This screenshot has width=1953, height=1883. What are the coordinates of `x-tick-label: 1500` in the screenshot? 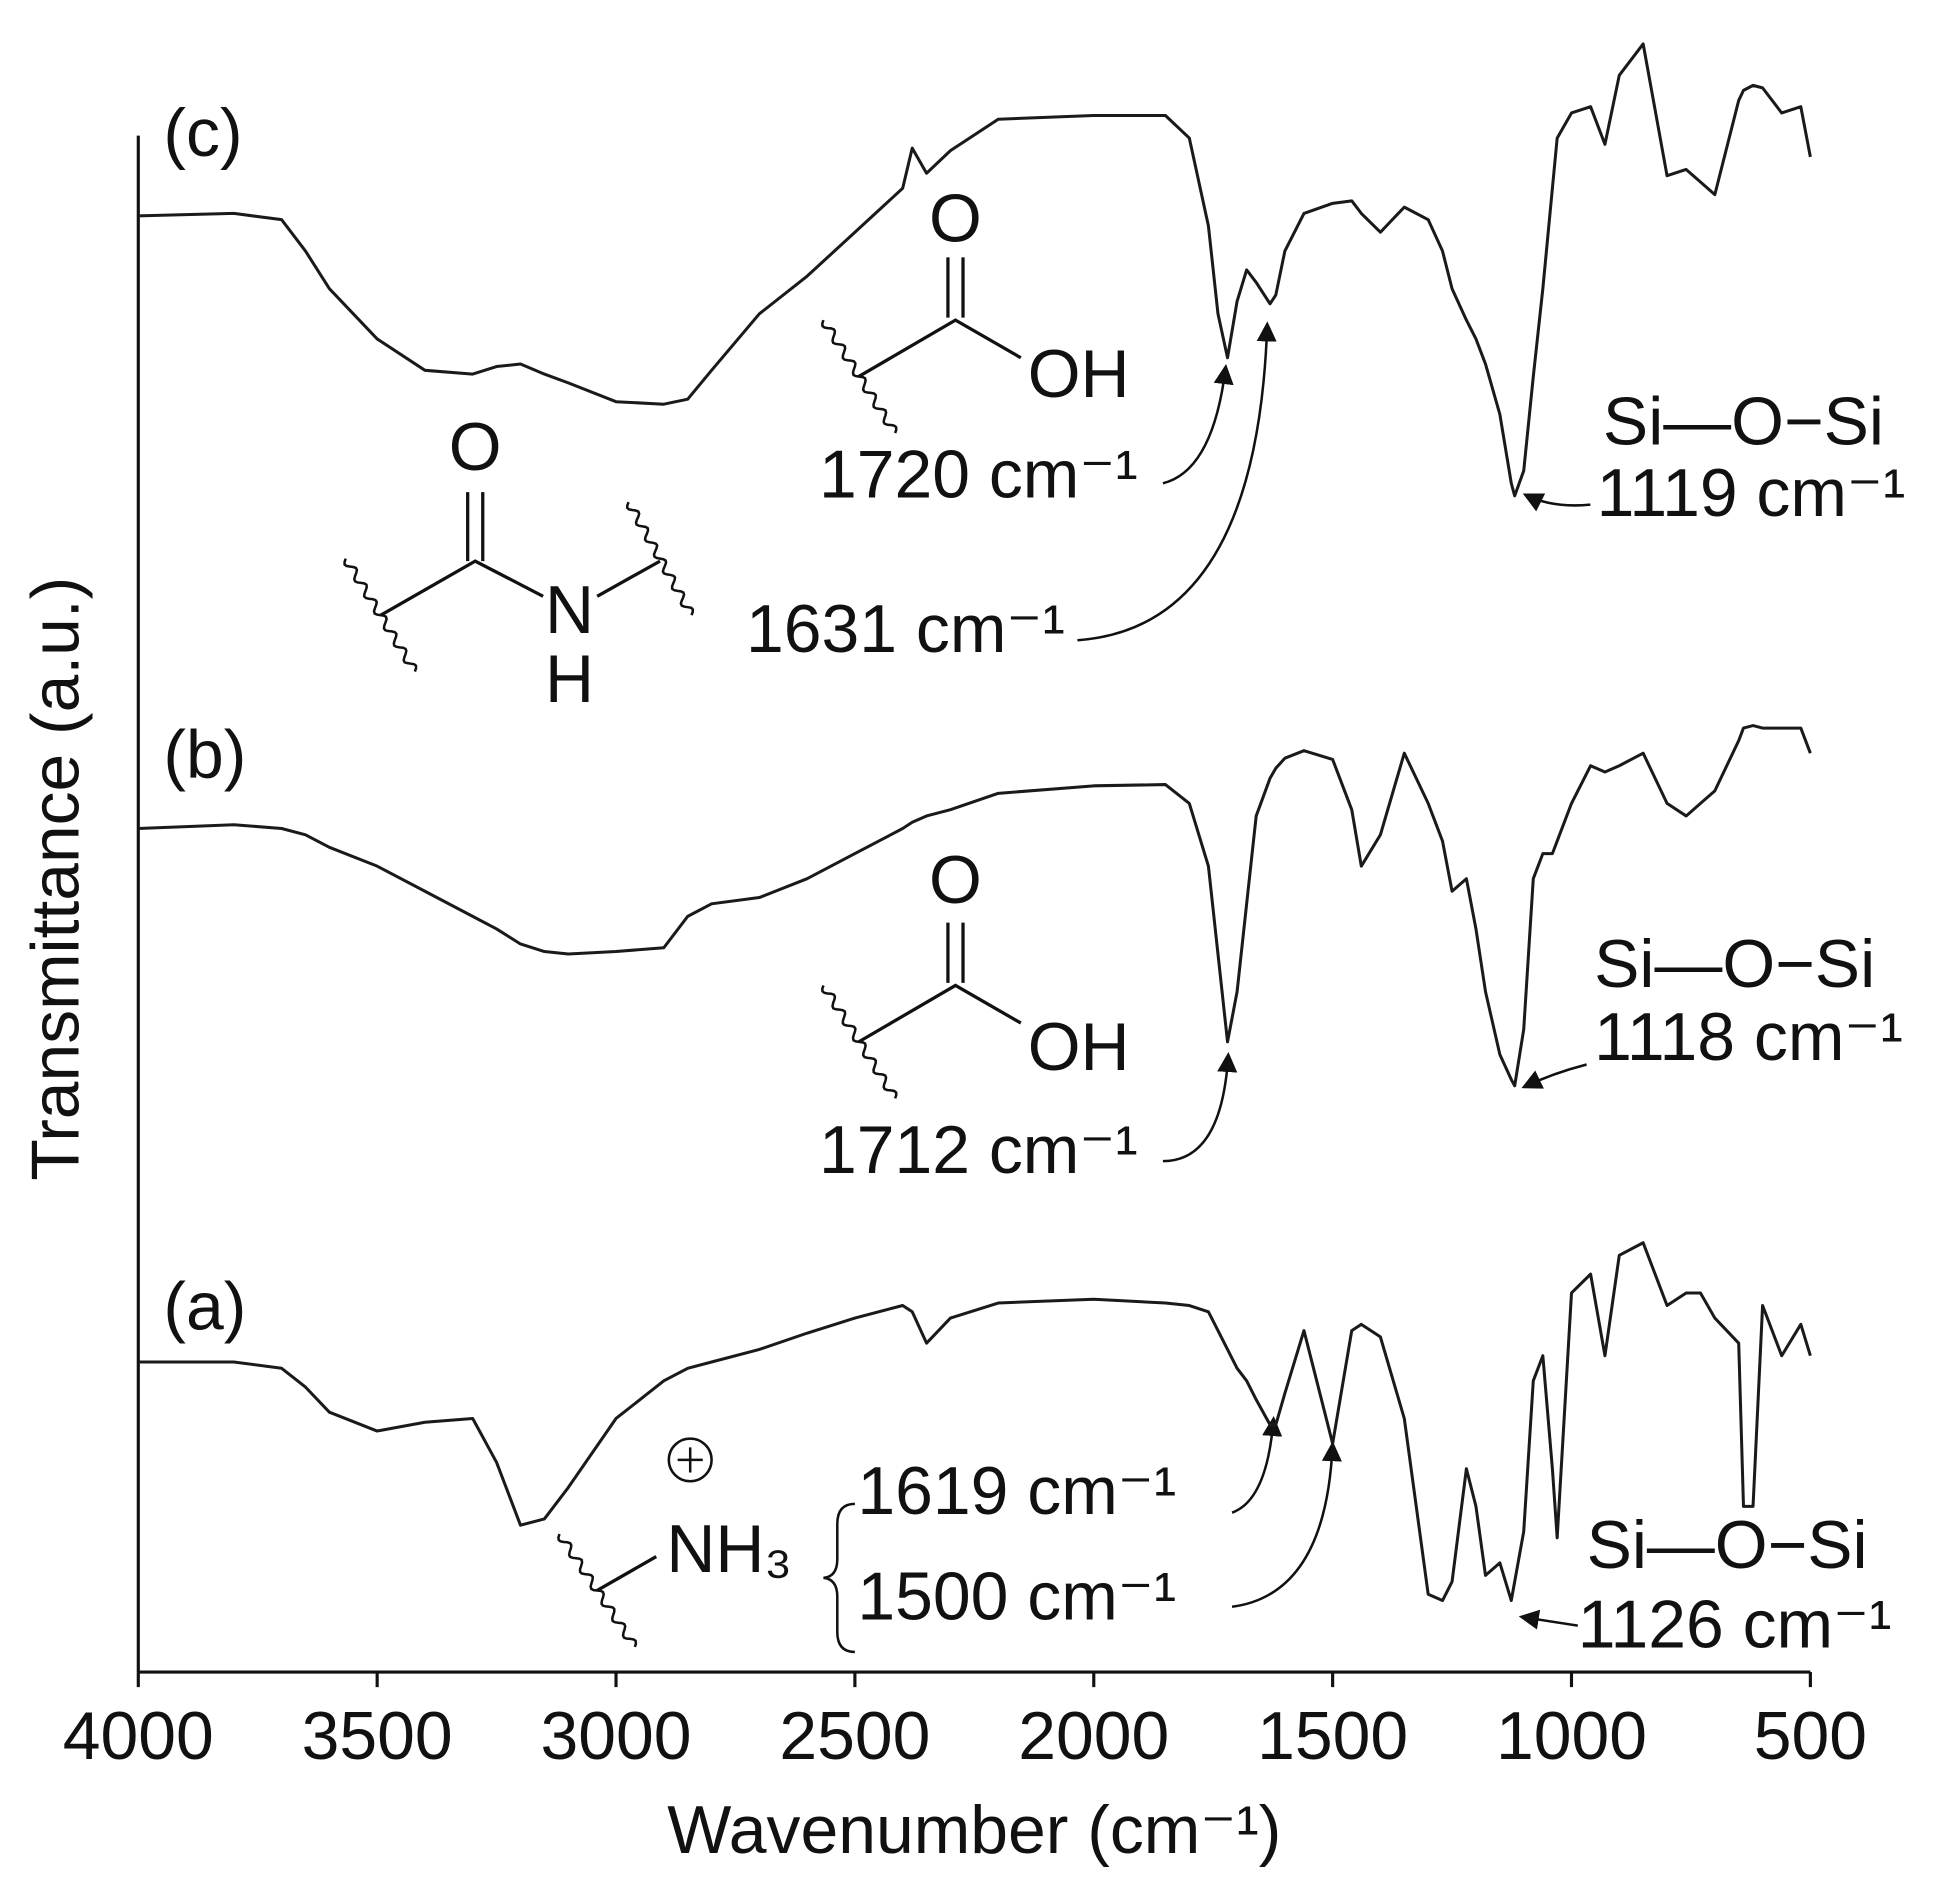 It's located at (1332, 1736).